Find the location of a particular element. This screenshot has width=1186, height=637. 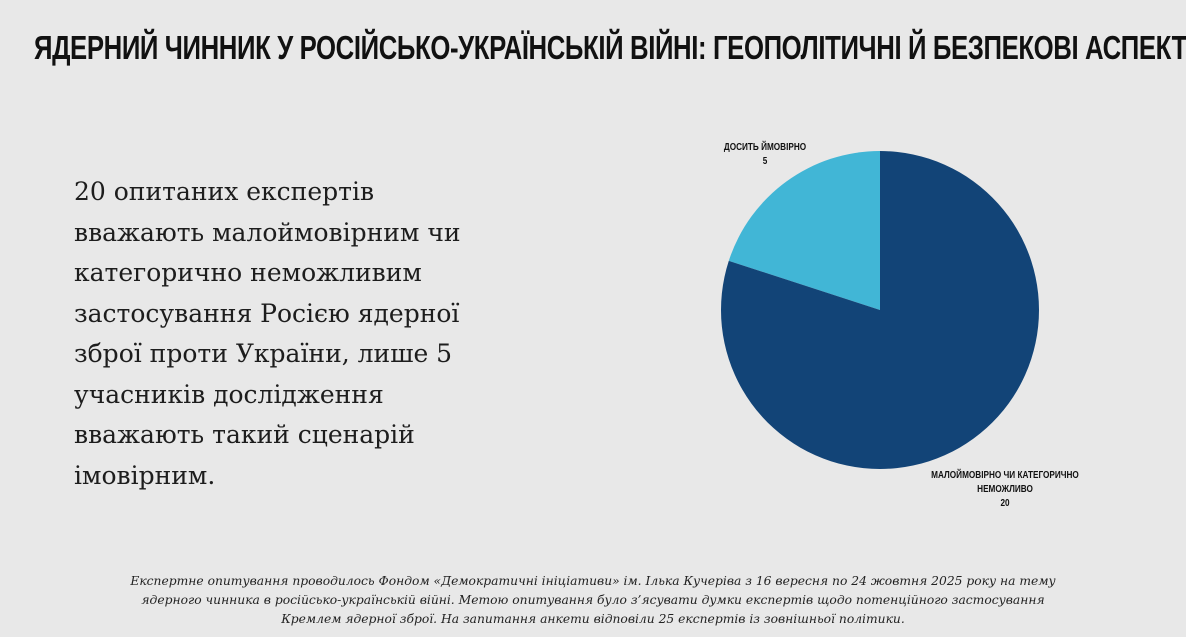

pie-svg is located at coordinates (880, 310).